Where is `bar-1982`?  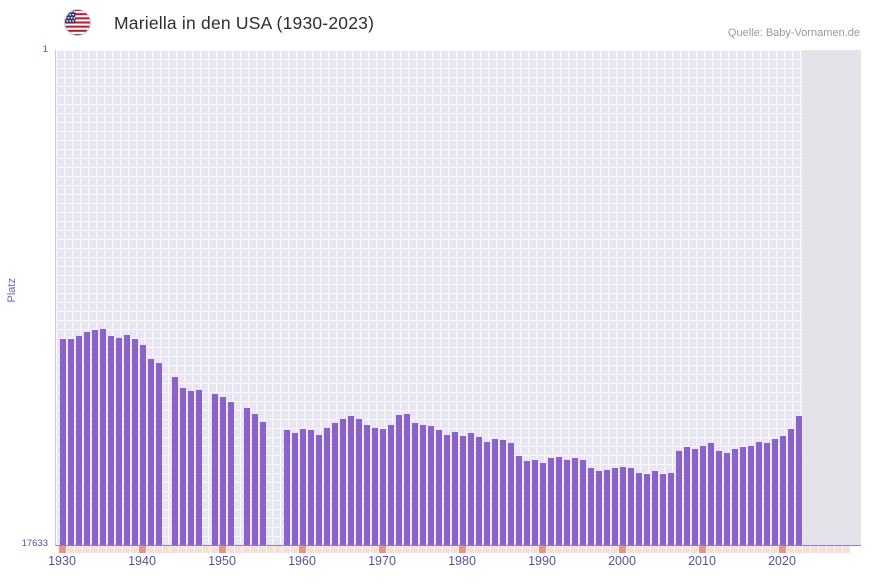
bar-1982 is located at coordinates (479, 491).